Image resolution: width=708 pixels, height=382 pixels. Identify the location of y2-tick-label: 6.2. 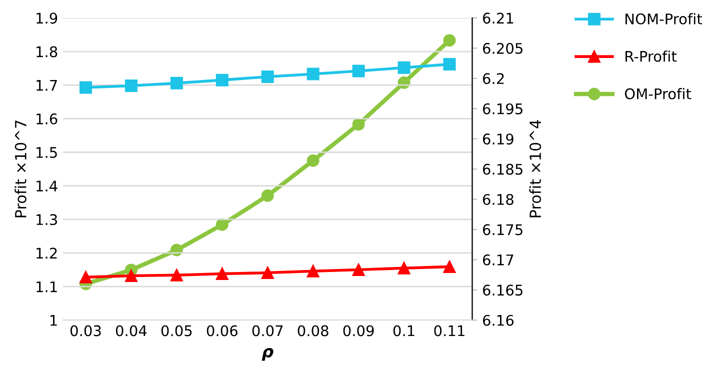
(493, 78).